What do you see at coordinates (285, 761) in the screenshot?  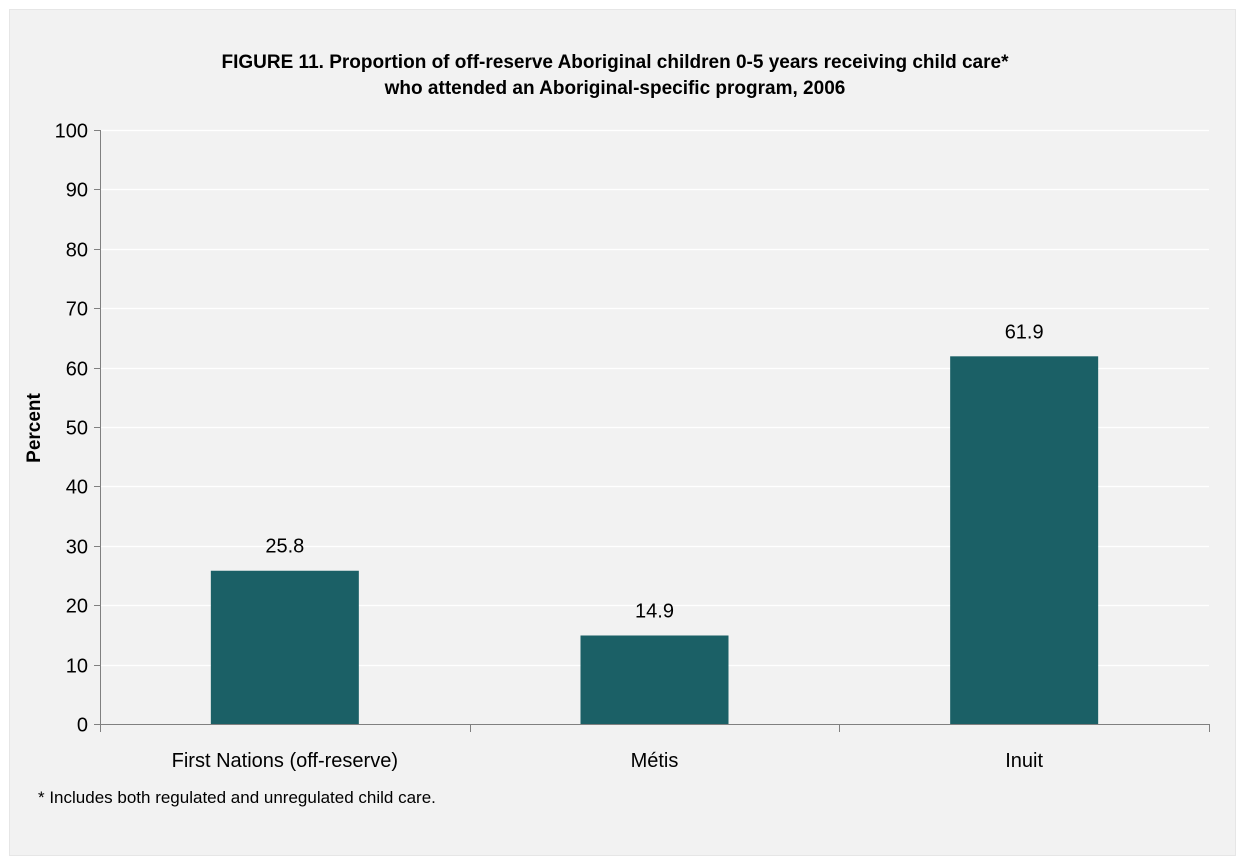 I see `x-tick-label: First Nations (off-reserve)` at bounding box center [285, 761].